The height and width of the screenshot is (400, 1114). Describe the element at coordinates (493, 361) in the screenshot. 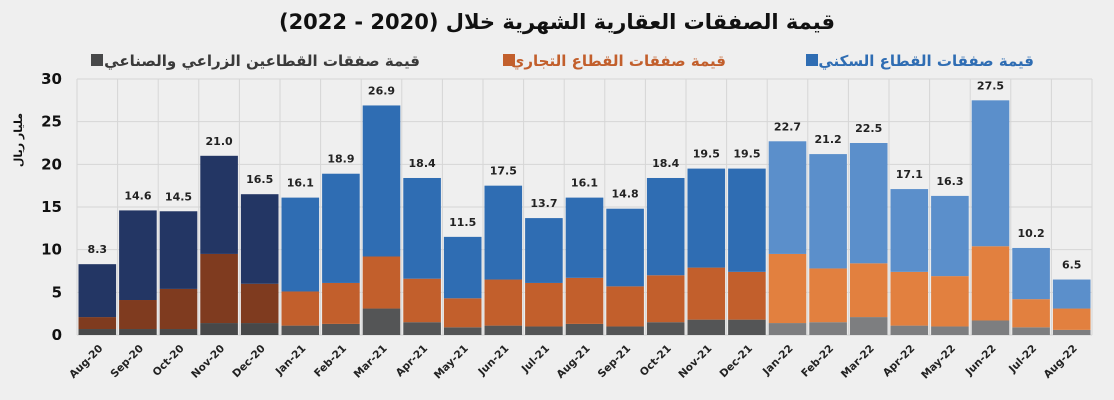

I see `x-tick-label: Jun-21` at that location.